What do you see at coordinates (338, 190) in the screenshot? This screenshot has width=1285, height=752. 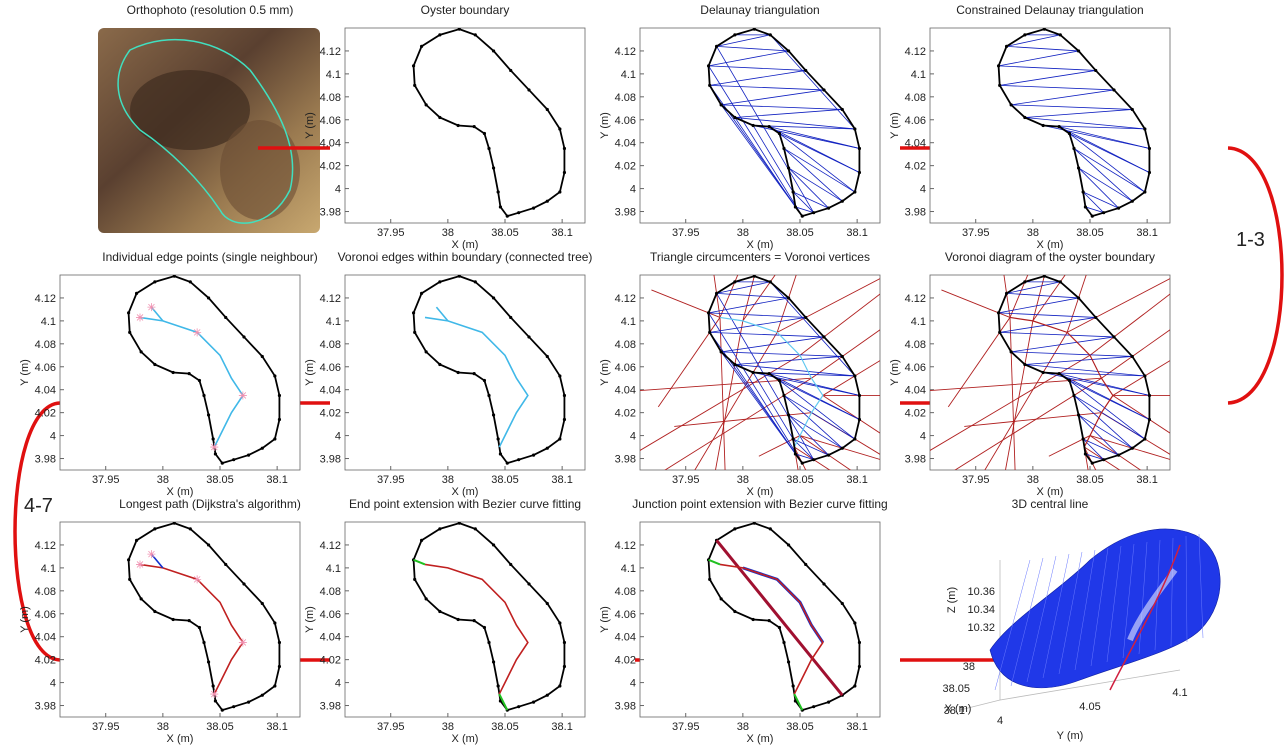 I see `y-tick-label: 4` at bounding box center [338, 190].